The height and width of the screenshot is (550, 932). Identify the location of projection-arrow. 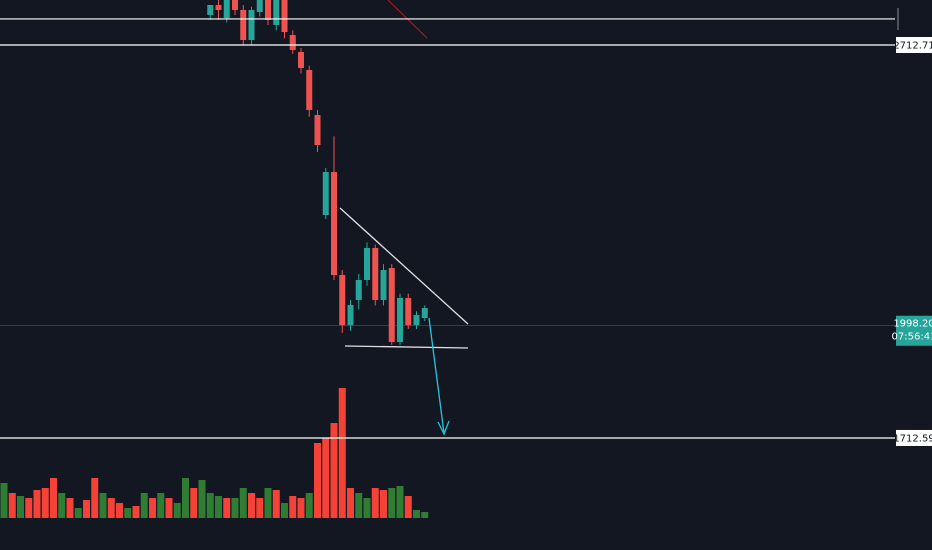
(436, 375).